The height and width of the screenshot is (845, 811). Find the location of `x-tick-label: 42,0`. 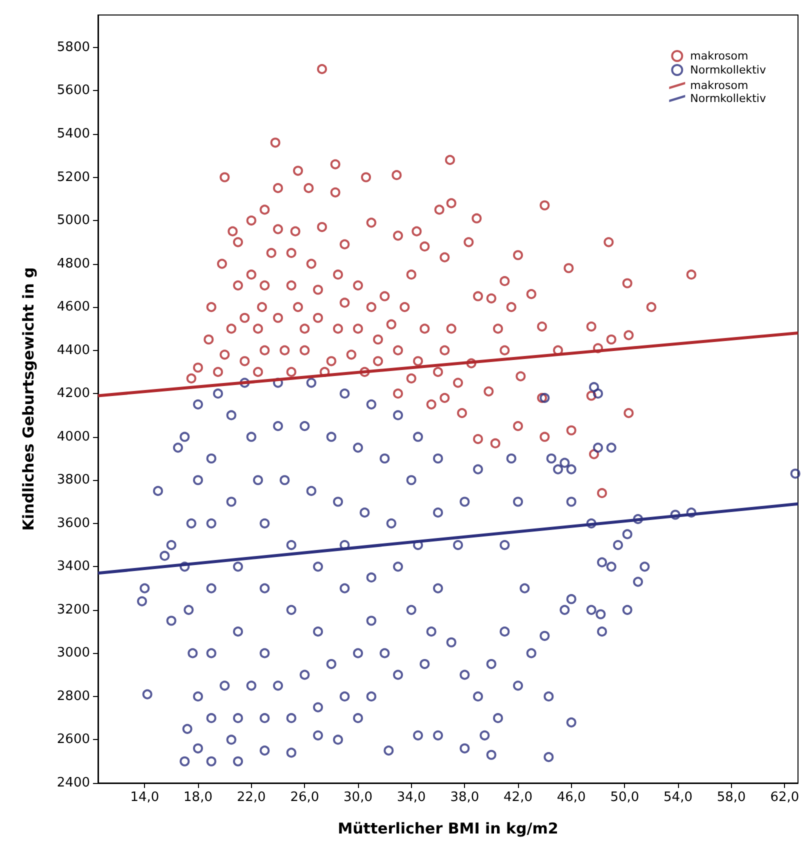

x-tick-label: 42,0 is located at coordinates (518, 797).